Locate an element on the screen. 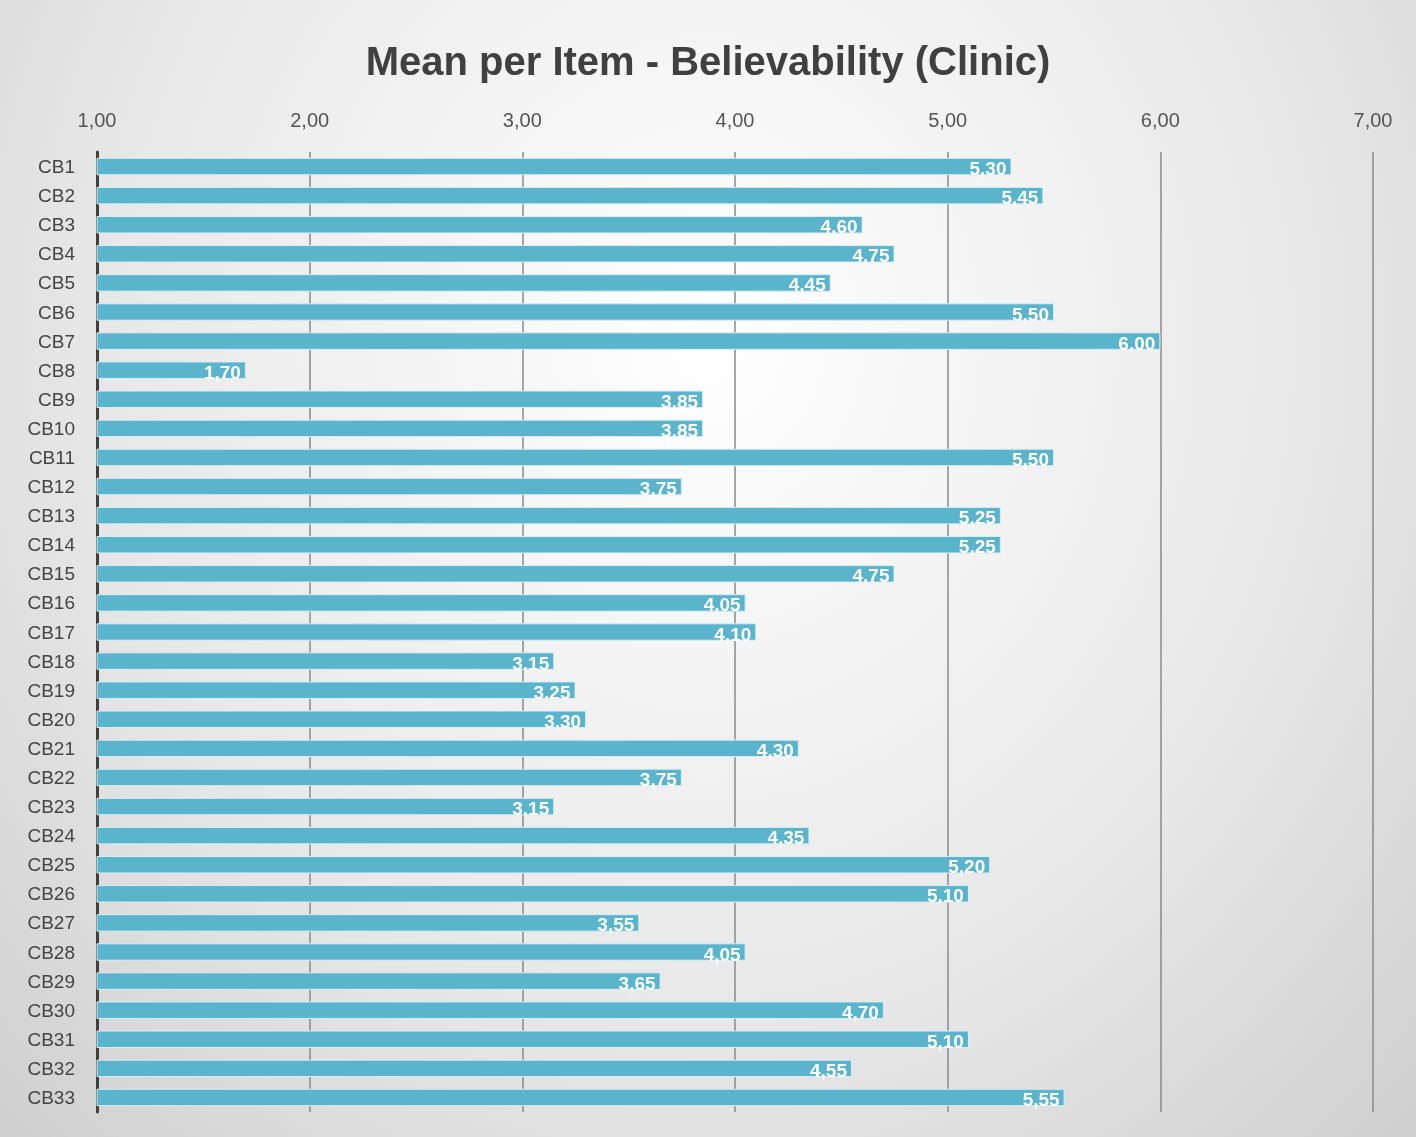 Image resolution: width=1416 pixels, height=1137 pixels. y-tick-label: CB1 is located at coordinates (56, 167).